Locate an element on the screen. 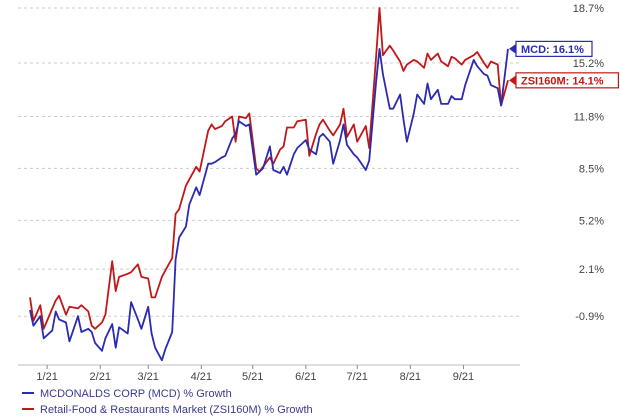 Image resolution: width=620 pixels, height=418 pixels. y-tick-label: 18.7% is located at coordinates (588, 9).